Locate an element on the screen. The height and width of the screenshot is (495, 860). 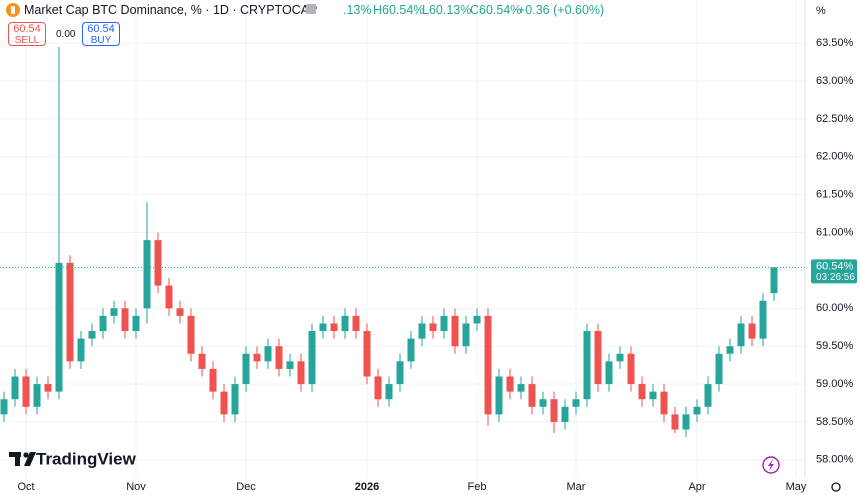
ohlc-high: H60.54% is located at coordinates (399, 10).